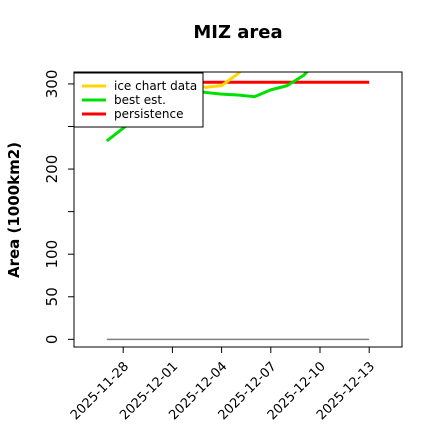 The height and width of the screenshot is (440, 440). Describe the element at coordinates (52, 340) in the screenshot. I see `y-tick-label: 0` at that location.